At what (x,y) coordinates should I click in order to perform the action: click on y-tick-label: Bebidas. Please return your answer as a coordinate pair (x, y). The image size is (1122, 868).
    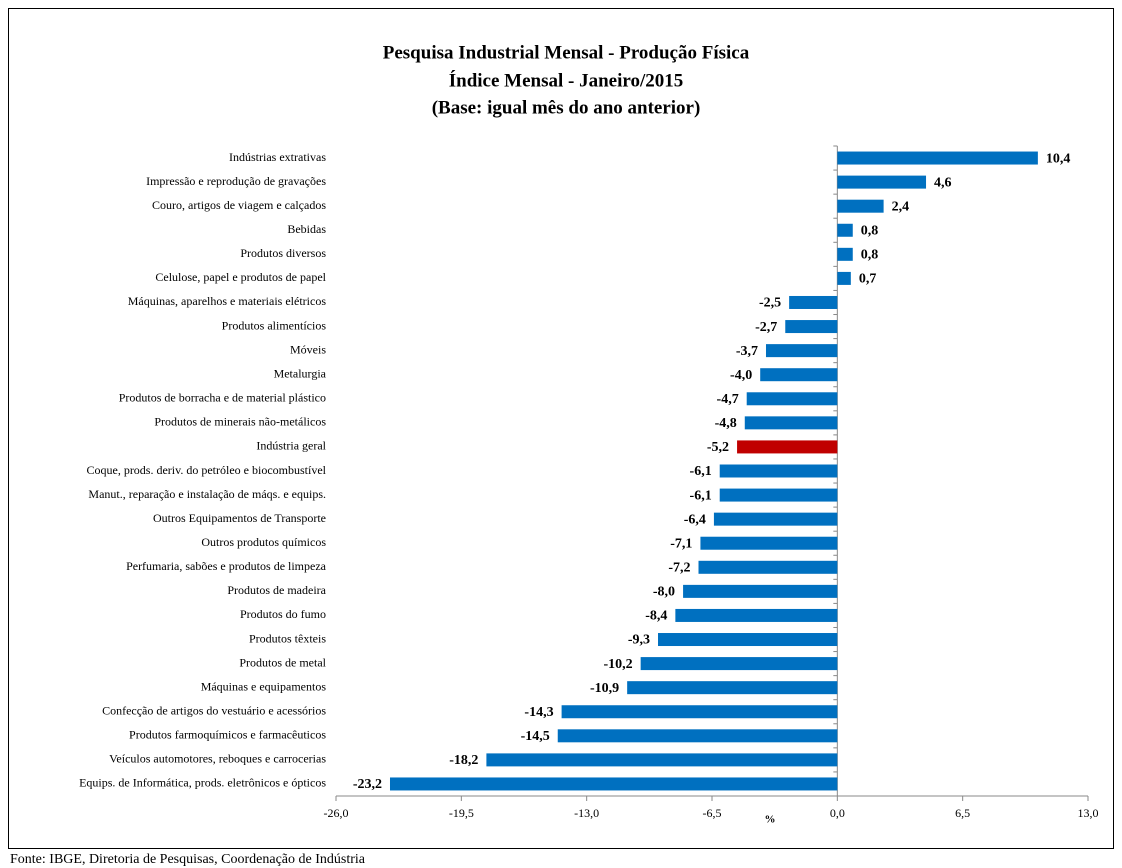
    Looking at the image, I should click on (306, 229).